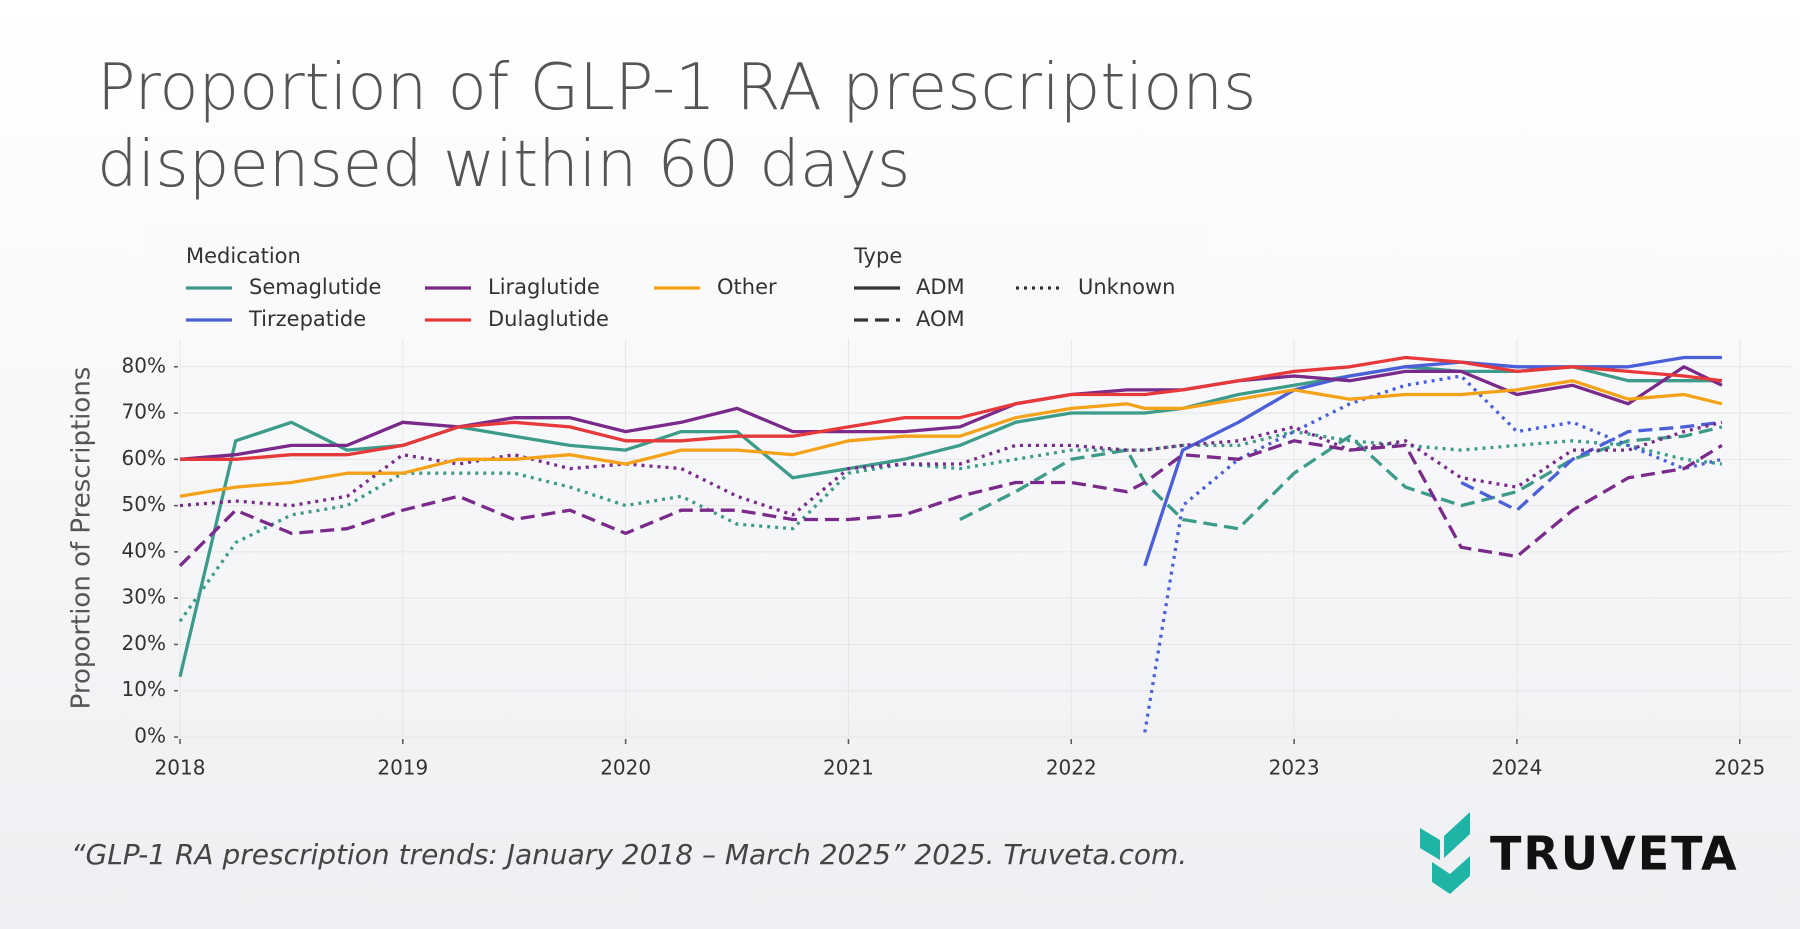  Describe the element at coordinates (144, 550) in the screenshot. I see `y-tick-label: 40%` at that location.